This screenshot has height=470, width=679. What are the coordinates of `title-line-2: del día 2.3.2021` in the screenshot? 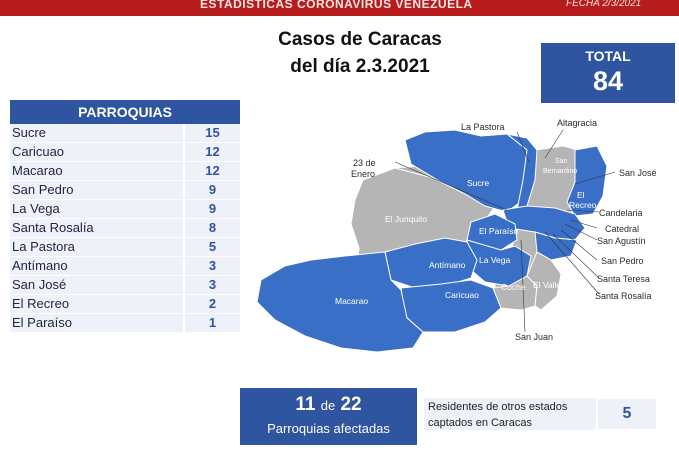 It's located at (360, 66).